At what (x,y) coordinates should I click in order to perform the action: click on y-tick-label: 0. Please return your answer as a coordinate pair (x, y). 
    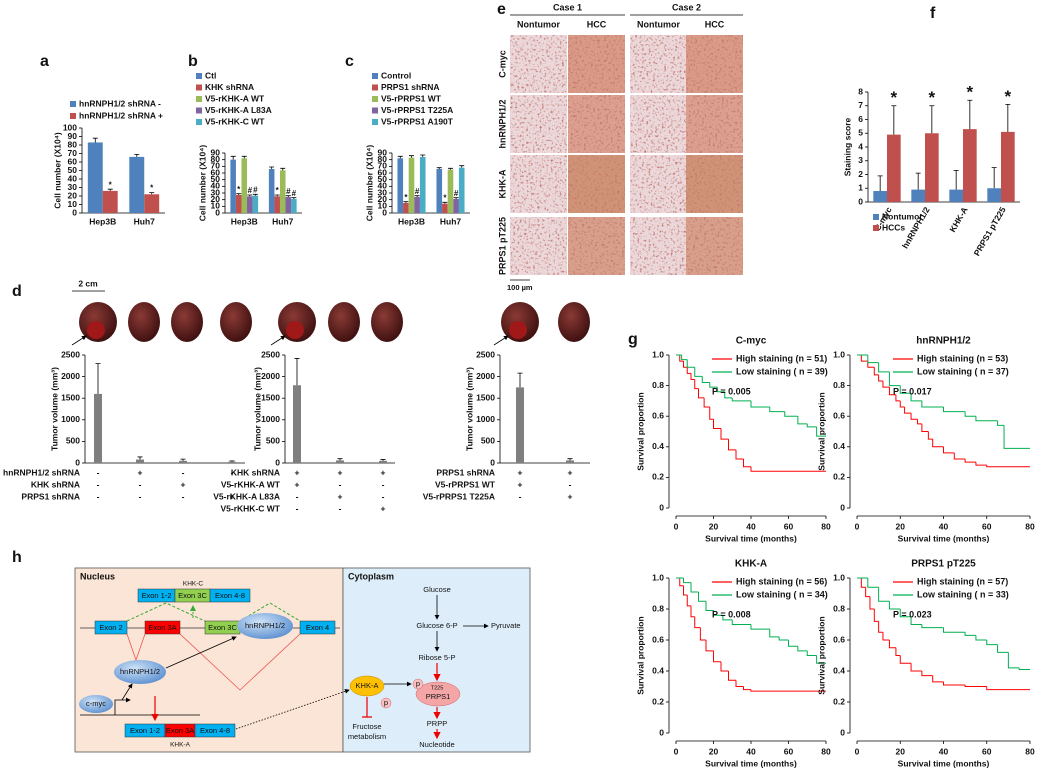
    Looking at the image, I should click on (860, 201).